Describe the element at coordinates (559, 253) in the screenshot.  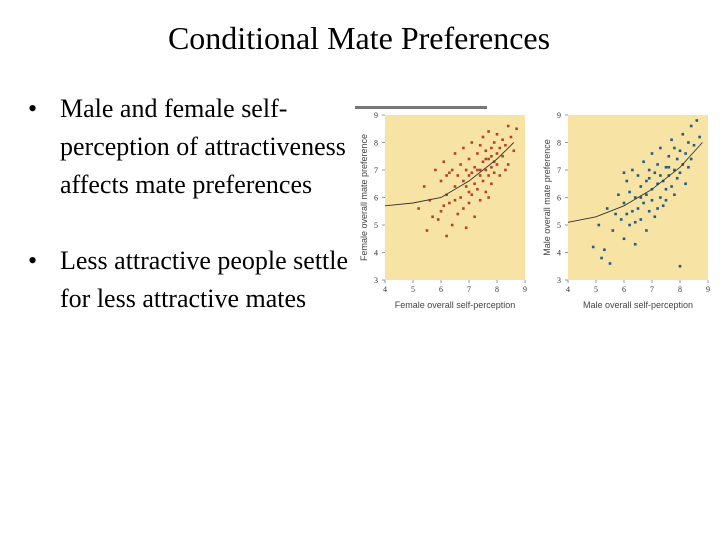
I see `y-tick-label: 4` at that location.